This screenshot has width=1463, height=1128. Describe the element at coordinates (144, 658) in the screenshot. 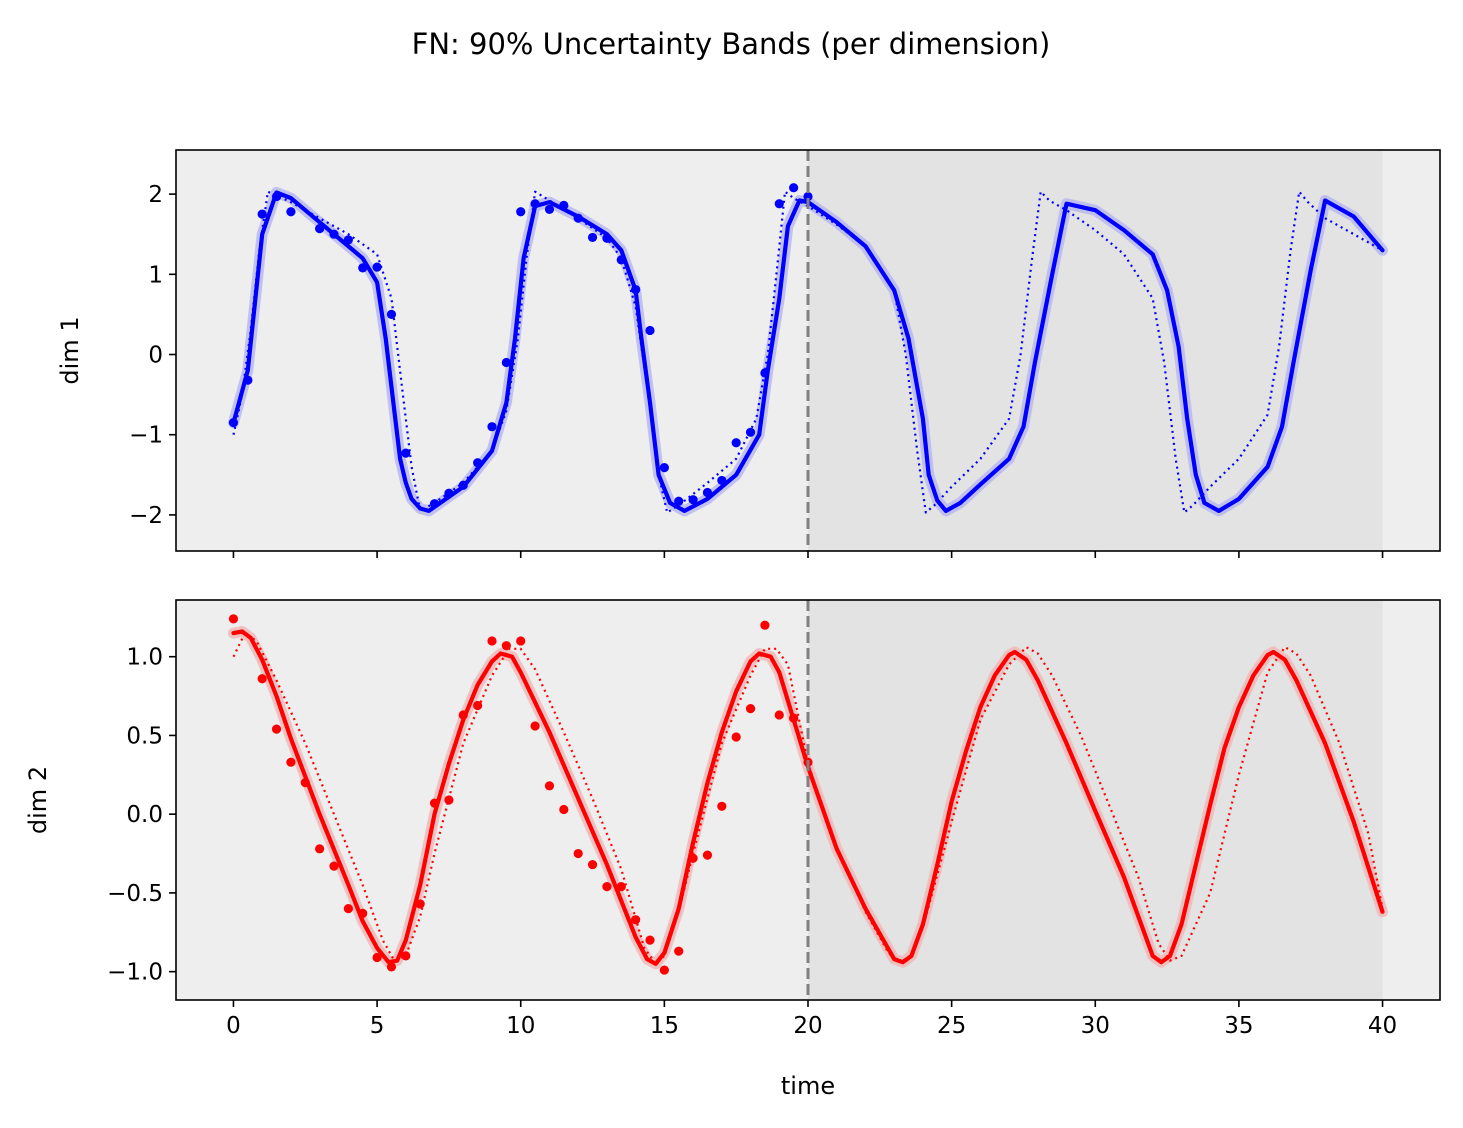

I see `bottom-y-tick-label: 1.0` at that location.